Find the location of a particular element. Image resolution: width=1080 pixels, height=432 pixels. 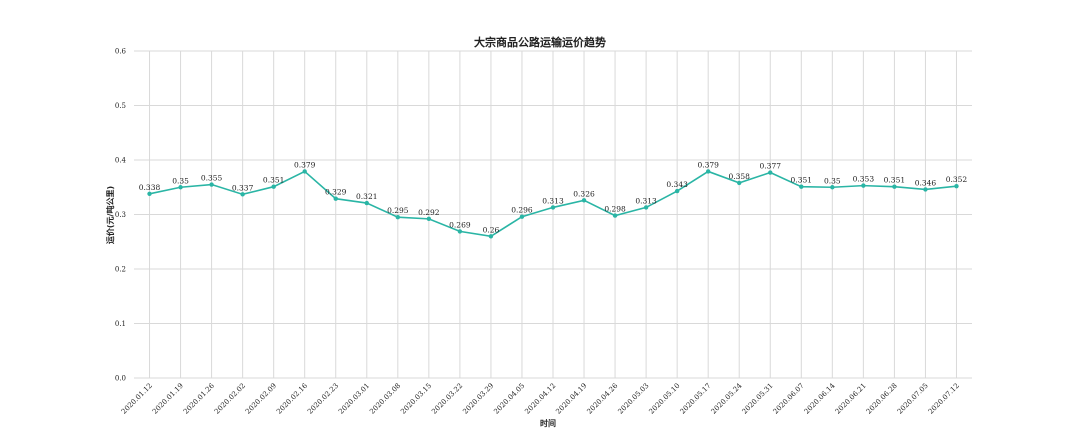

x-tick-label: 2020.06.28 is located at coordinates (882, 399).